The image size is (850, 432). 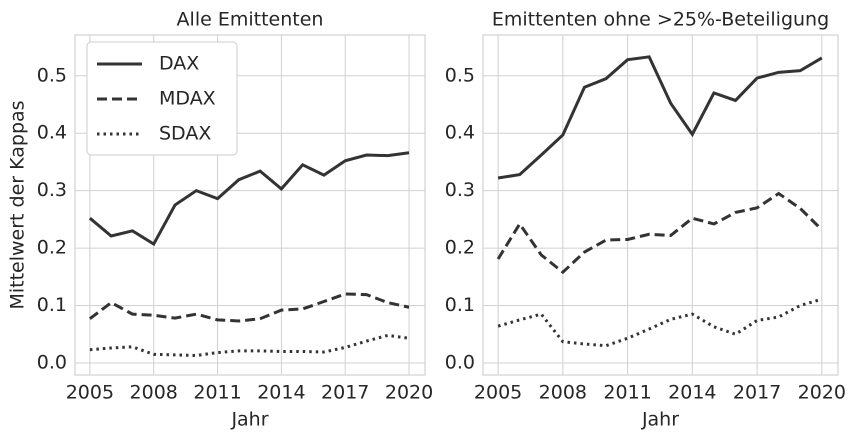 I want to click on y-axis-label: Mittelwert der Kappas, so click(x=18, y=204).